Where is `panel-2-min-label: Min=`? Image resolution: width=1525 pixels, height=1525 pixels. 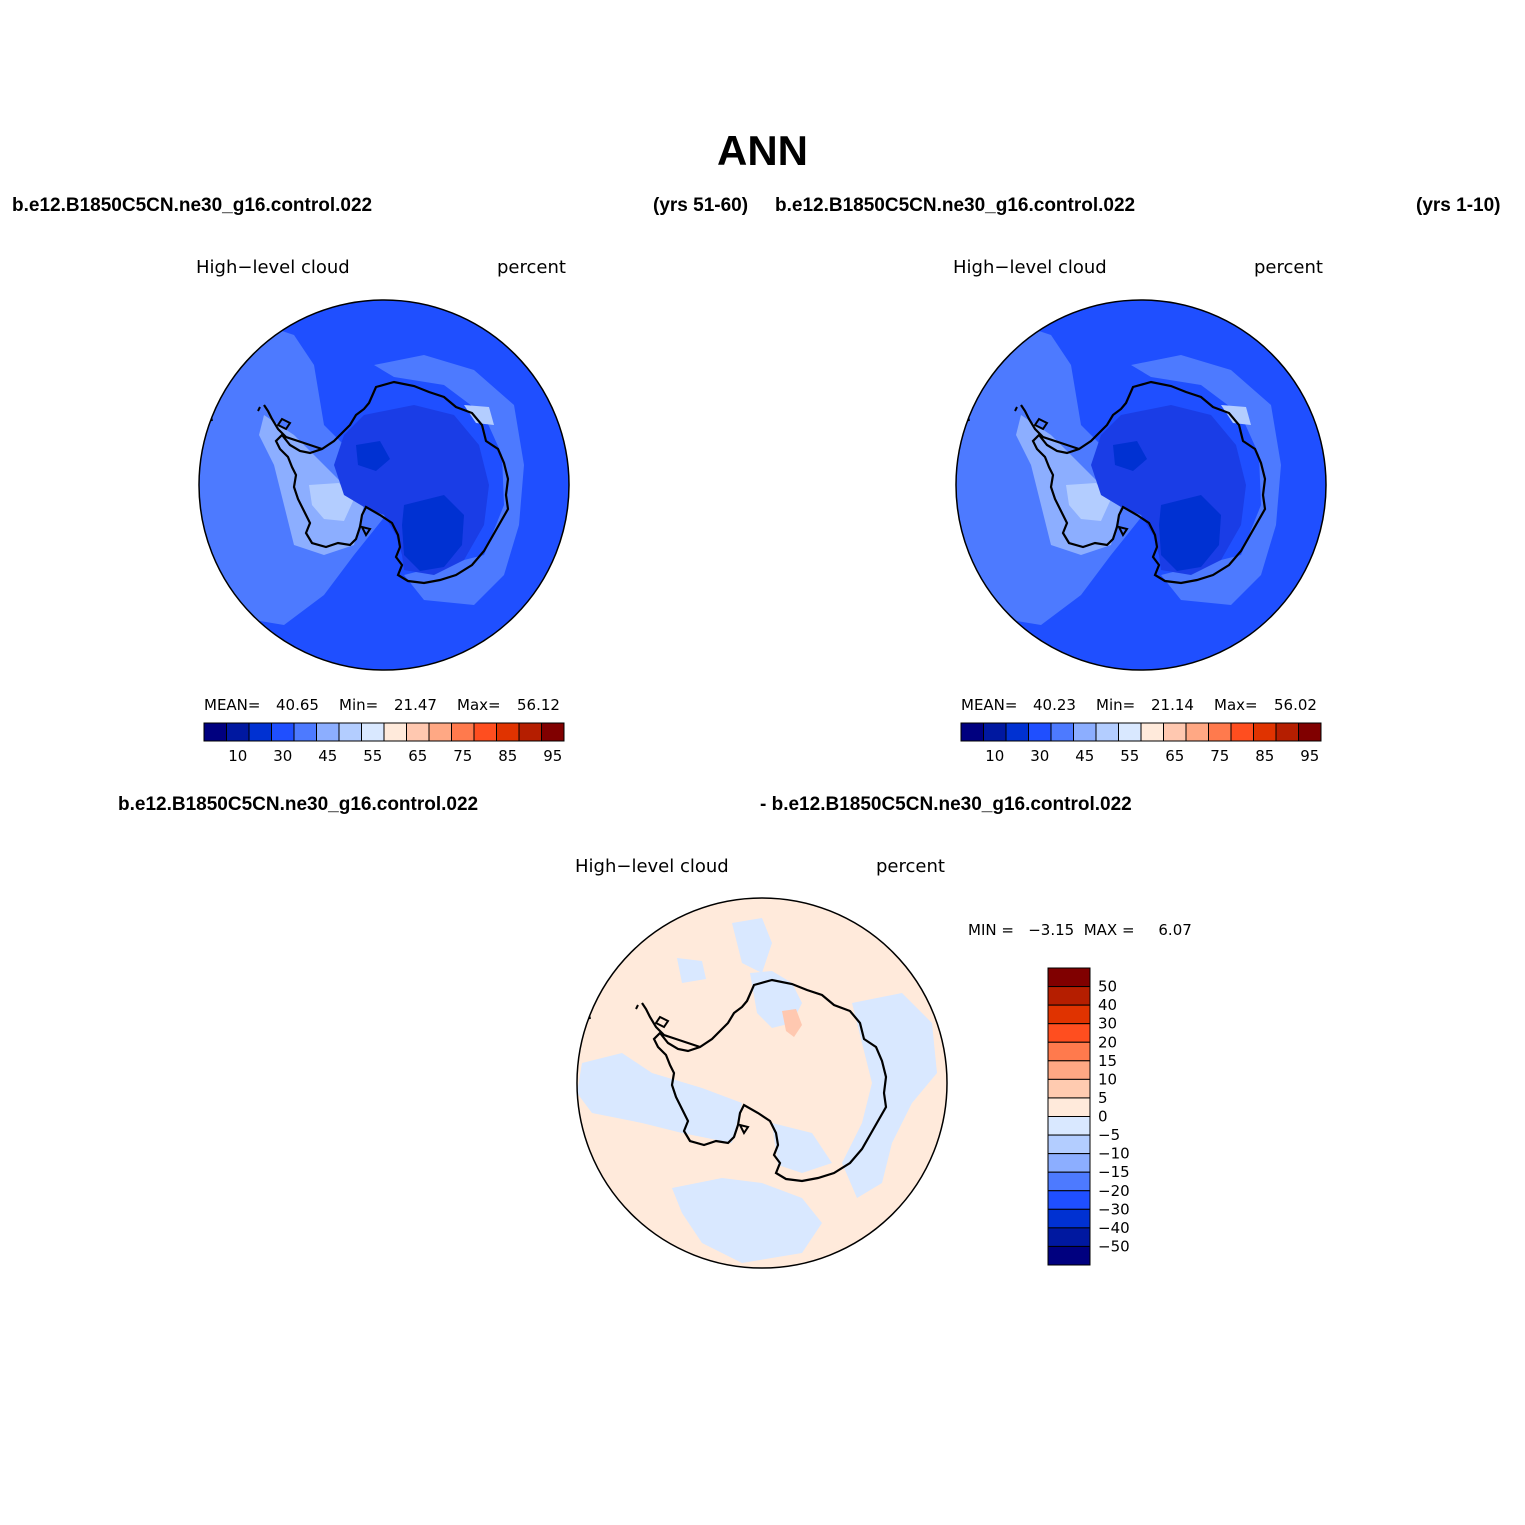
panel-2-min-label: Min= is located at coordinates (1116, 705).